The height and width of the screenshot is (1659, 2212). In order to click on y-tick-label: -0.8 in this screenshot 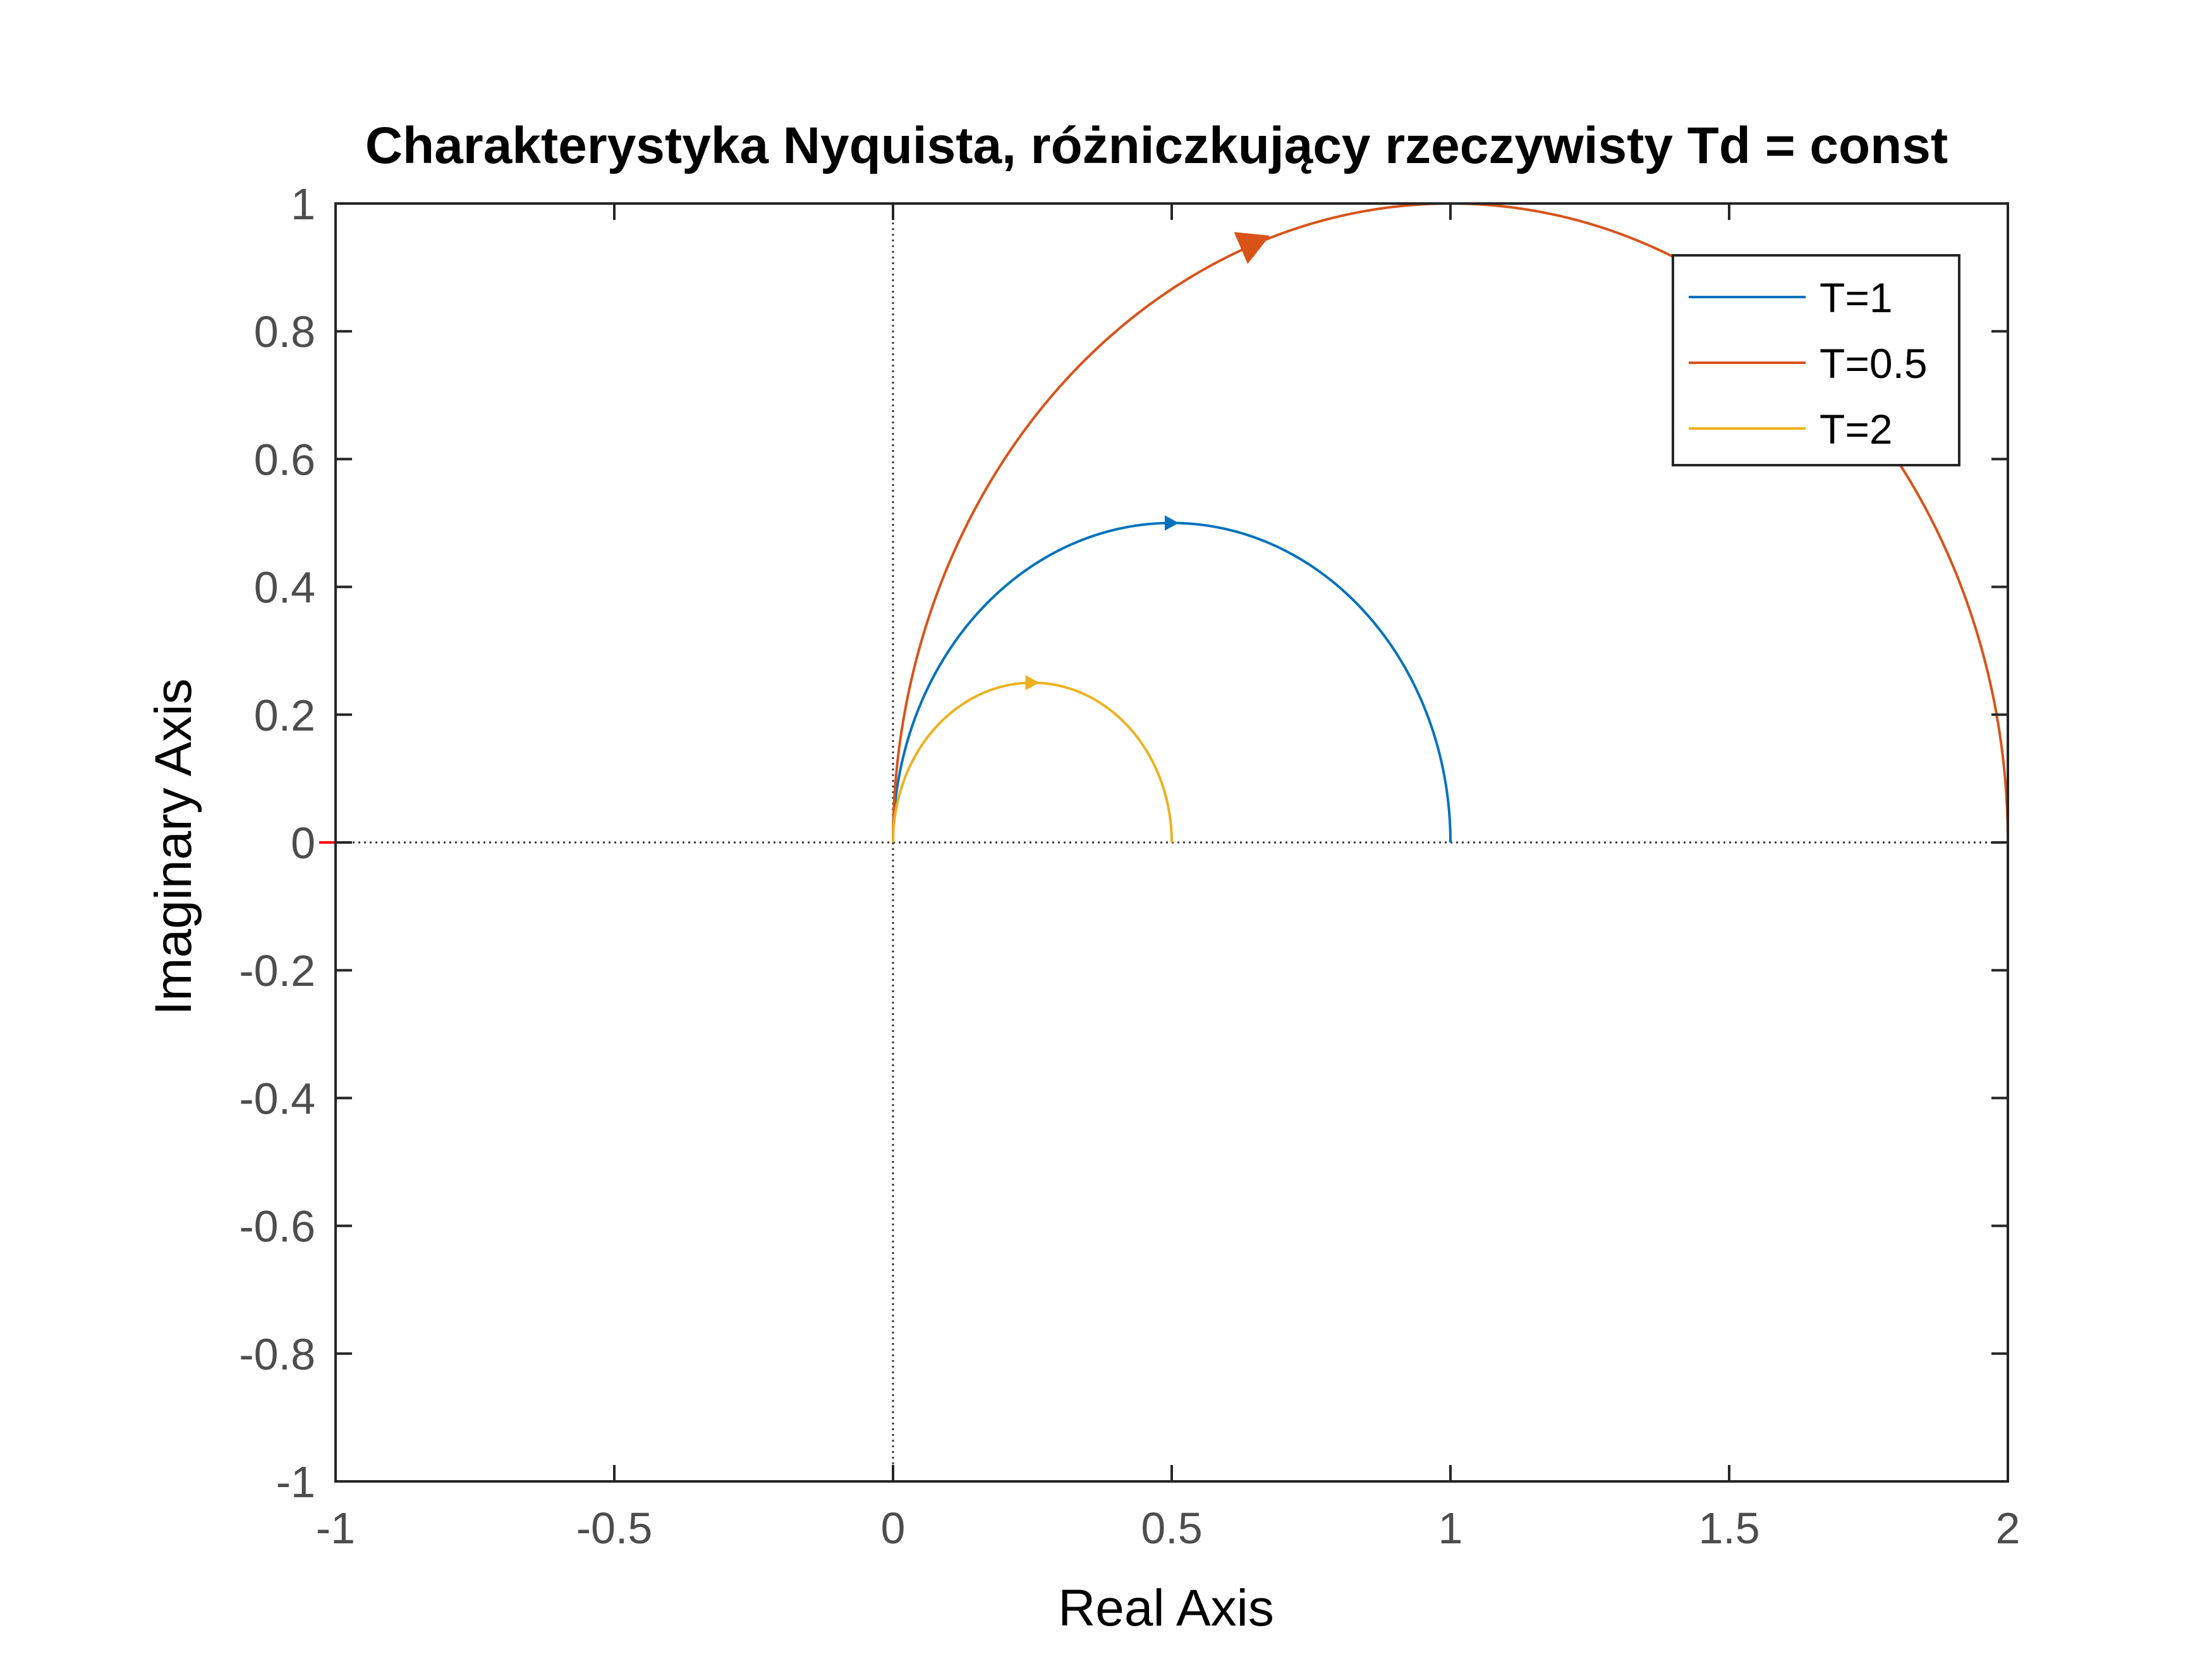, I will do `click(277, 1354)`.